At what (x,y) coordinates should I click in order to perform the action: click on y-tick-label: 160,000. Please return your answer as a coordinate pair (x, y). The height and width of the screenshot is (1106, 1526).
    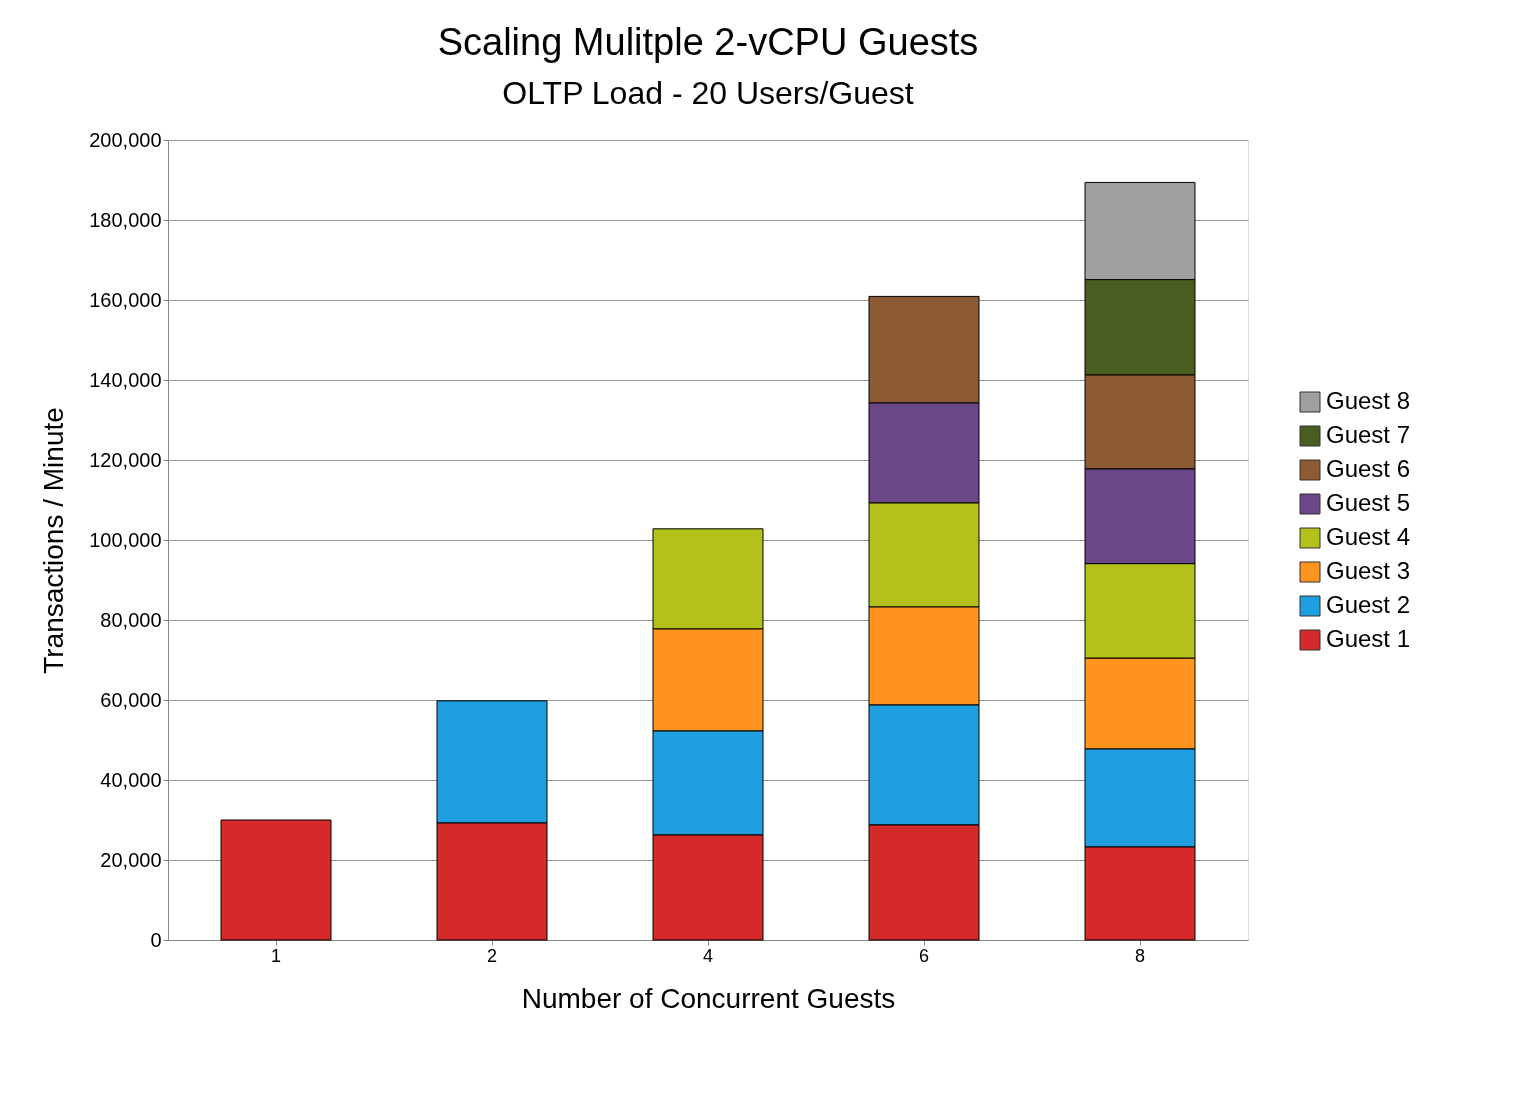
    Looking at the image, I should click on (125, 299).